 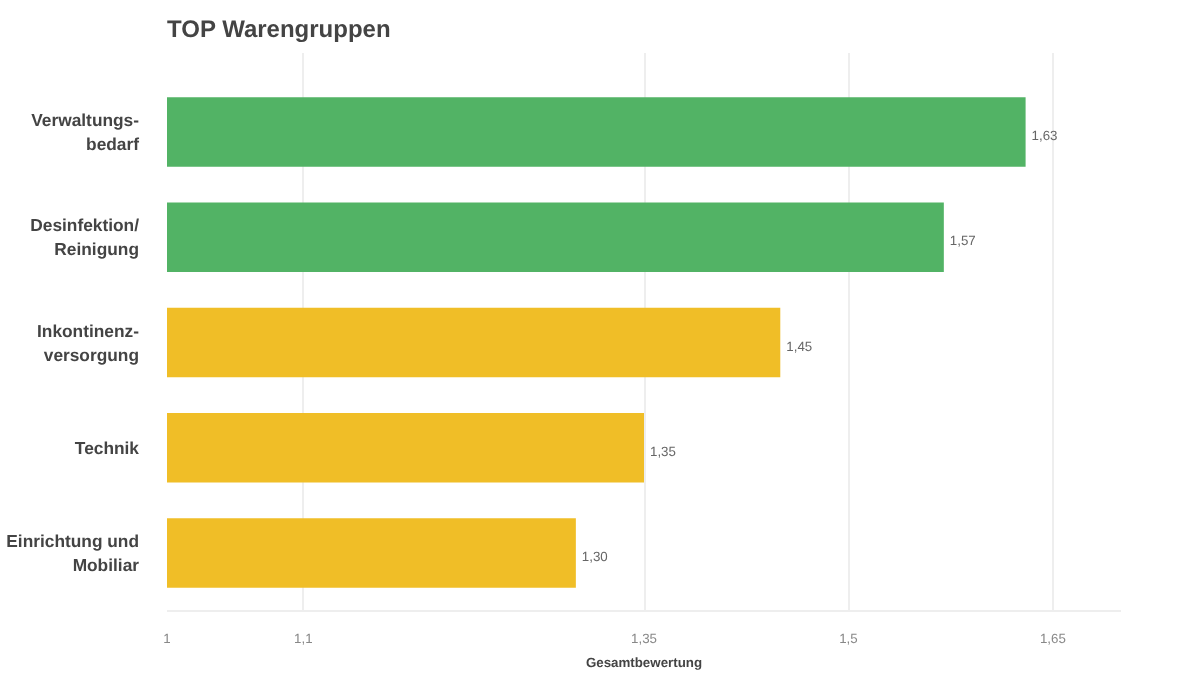 What do you see at coordinates (85, 131) in the screenshot?
I see `y-tick-label: Verwaltungs- bedarf` at bounding box center [85, 131].